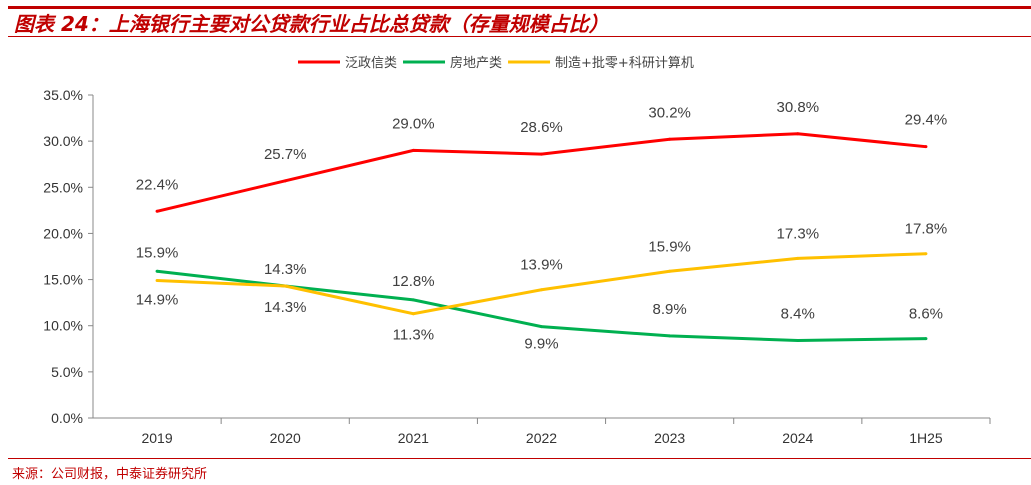 Image resolution: width=1031 pixels, height=485 pixels. I want to click on data-label: 12.8%, so click(413, 281).